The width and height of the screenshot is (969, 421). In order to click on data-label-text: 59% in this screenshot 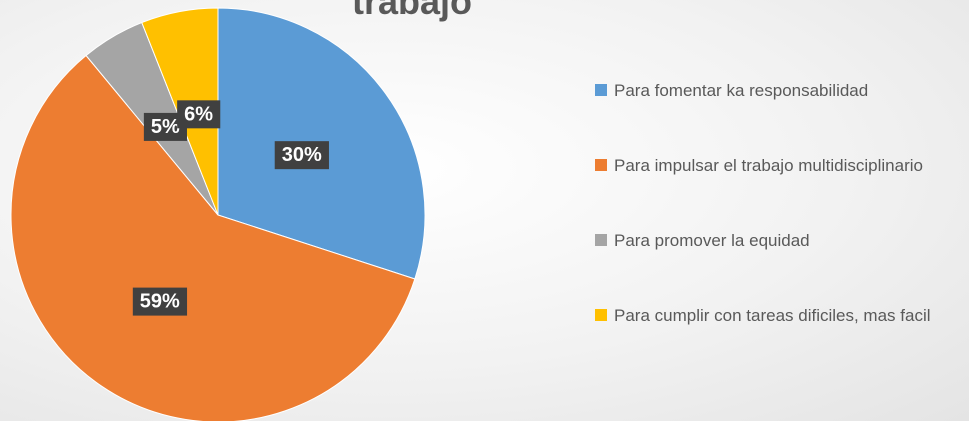, I will do `click(160, 302)`.